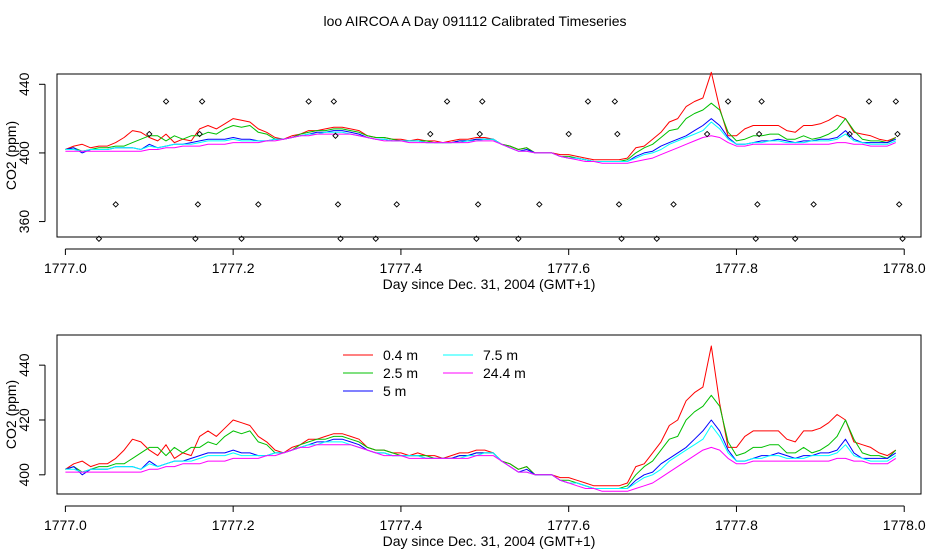 The width and height of the screenshot is (950, 550). Describe the element at coordinates (400, 373) in the screenshot. I see `legend-label: 2.5 m` at that location.